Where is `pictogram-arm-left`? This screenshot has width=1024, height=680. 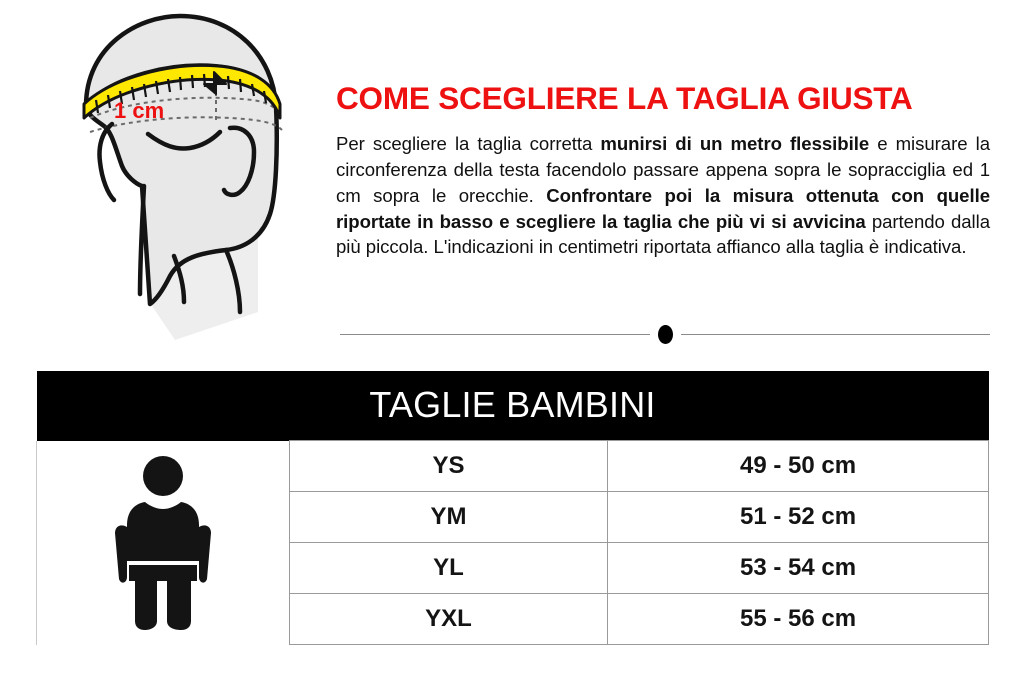 pictogram-arm-left is located at coordinates (121, 554).